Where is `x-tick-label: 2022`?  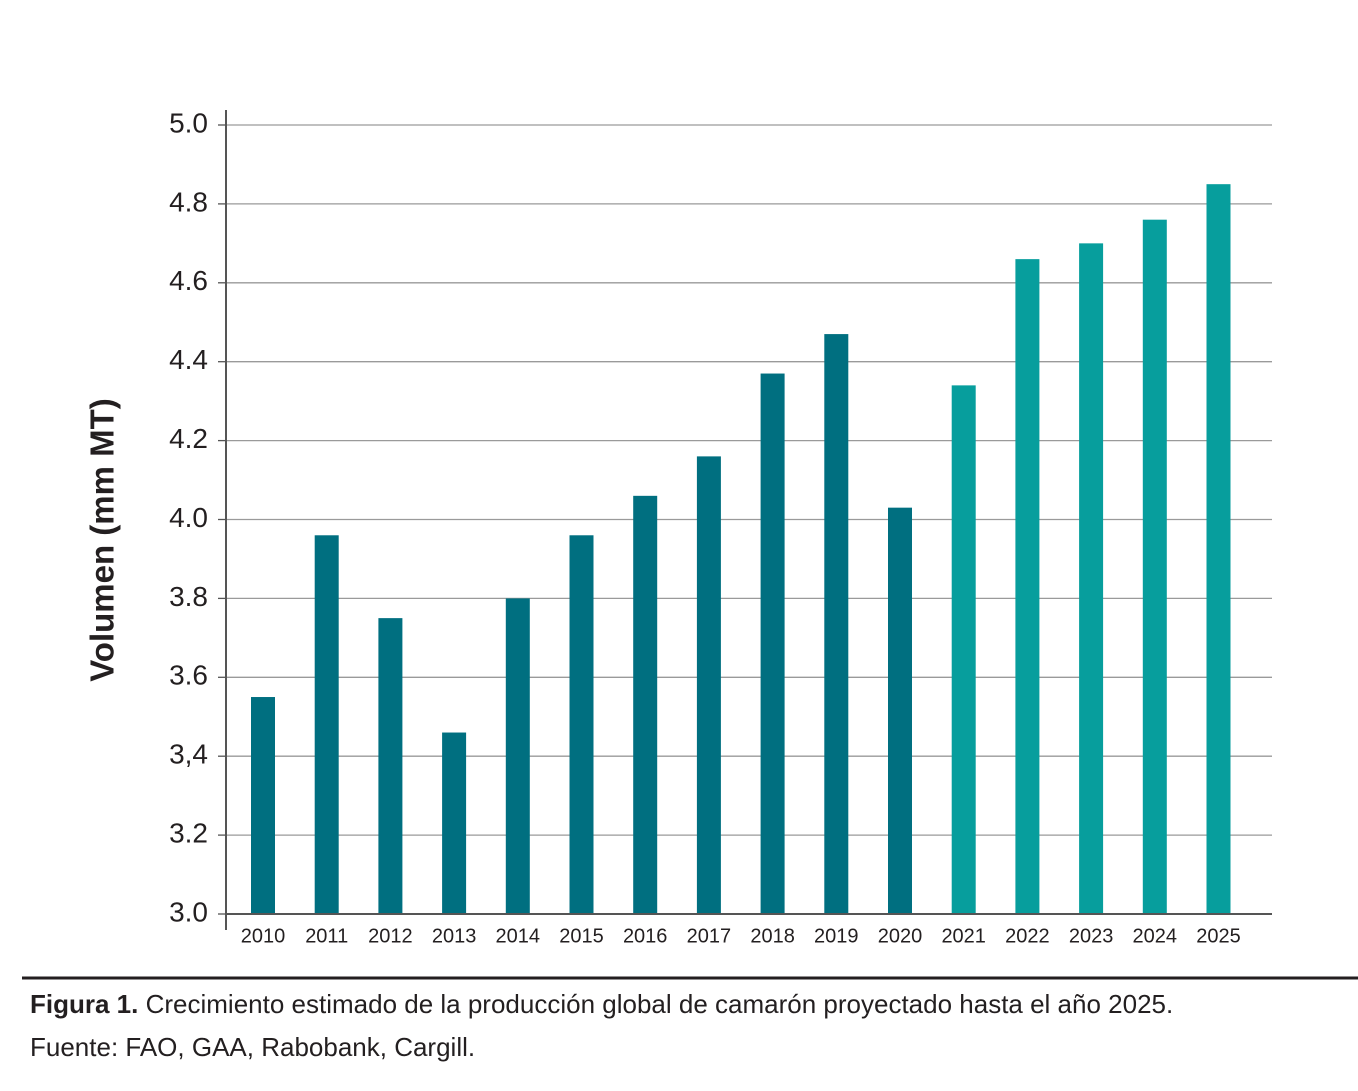
x-tick-label: 2022 is located at coordinates (1027, 936).